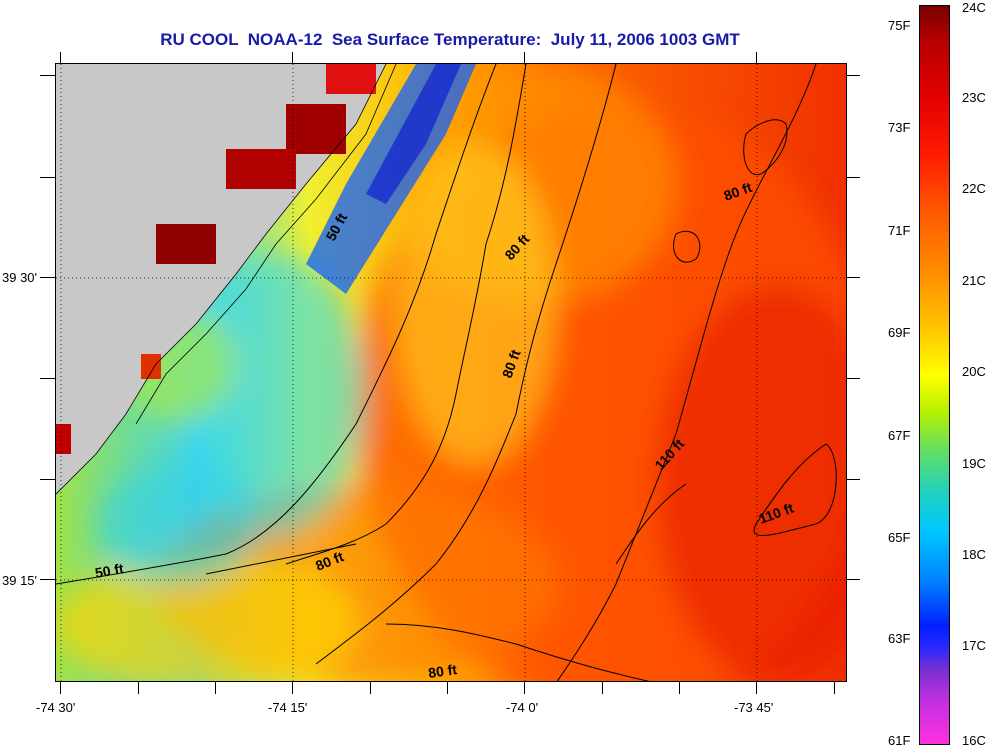 The image size is (1000, 754). Describe the element at coordinates (974, 7) in the screenshot. I see `colorbar-c-label: 24C` at that location.